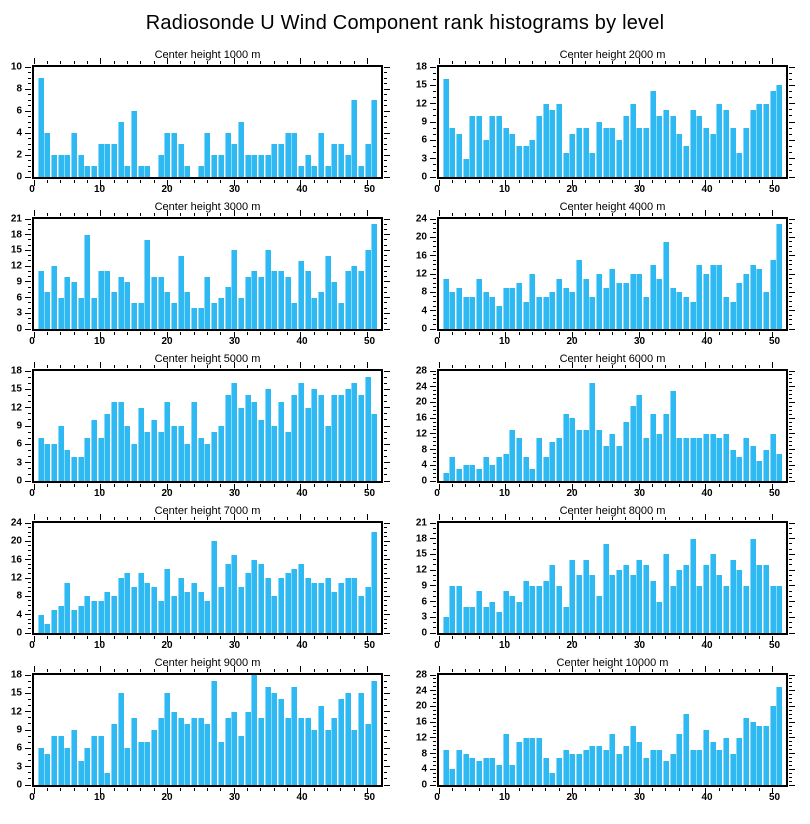 This screenshot has height=824, width=810. I want to click on x-axis-labels: 0 10 20 30 40 50, so click(206, 493).